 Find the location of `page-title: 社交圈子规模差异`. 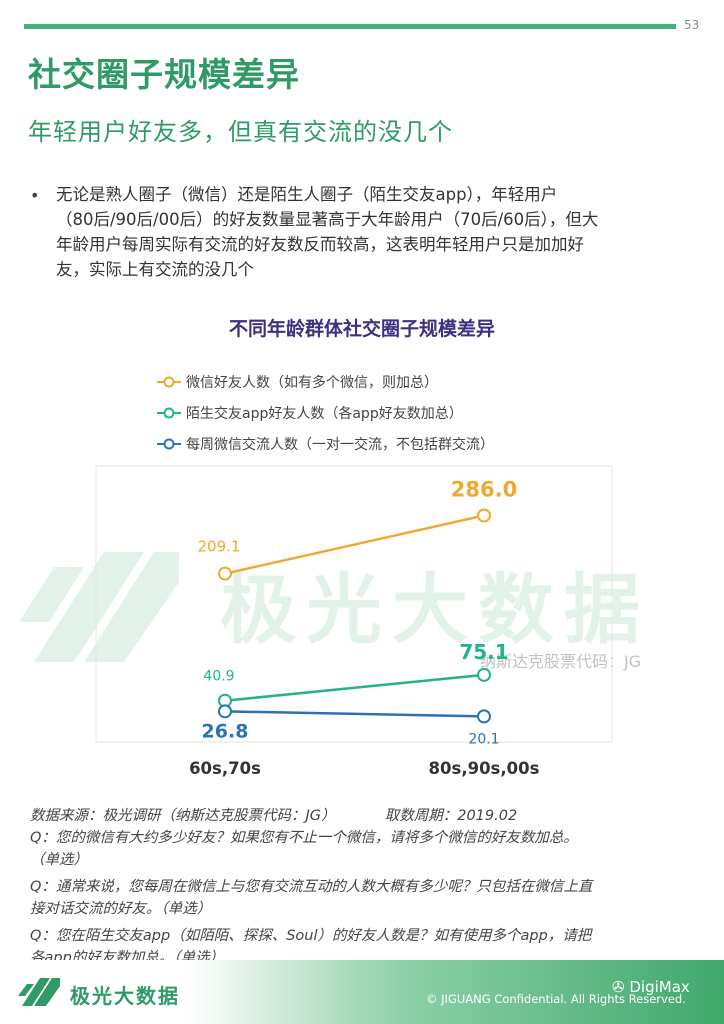

page-title: 社交圈子规模差异 is located at coordinates (164, 74).